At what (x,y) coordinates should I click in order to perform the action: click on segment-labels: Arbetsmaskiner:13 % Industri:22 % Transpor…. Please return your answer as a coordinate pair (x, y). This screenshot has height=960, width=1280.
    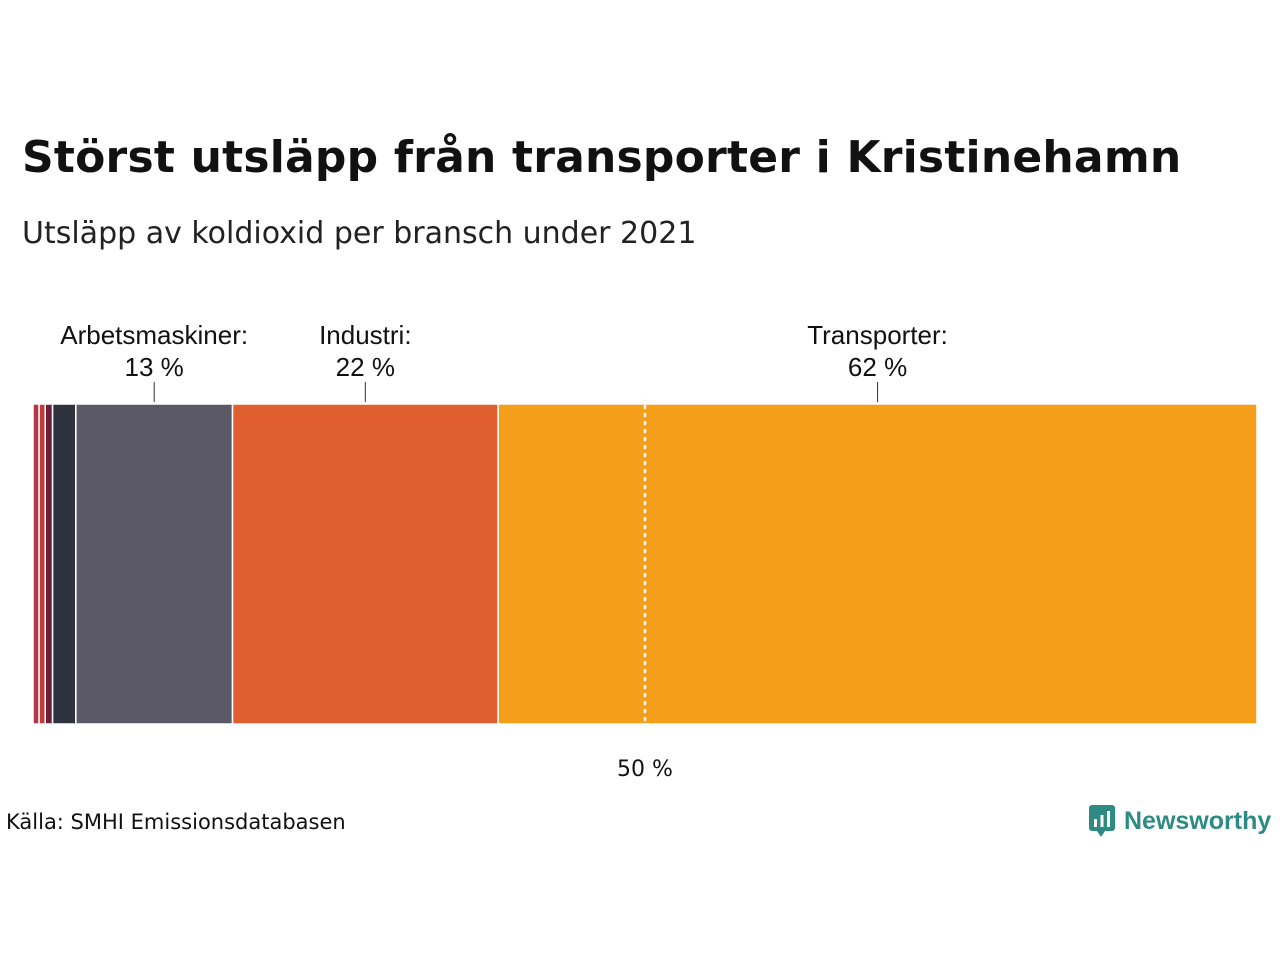
    Looking at the image, I should click on (504, 361).